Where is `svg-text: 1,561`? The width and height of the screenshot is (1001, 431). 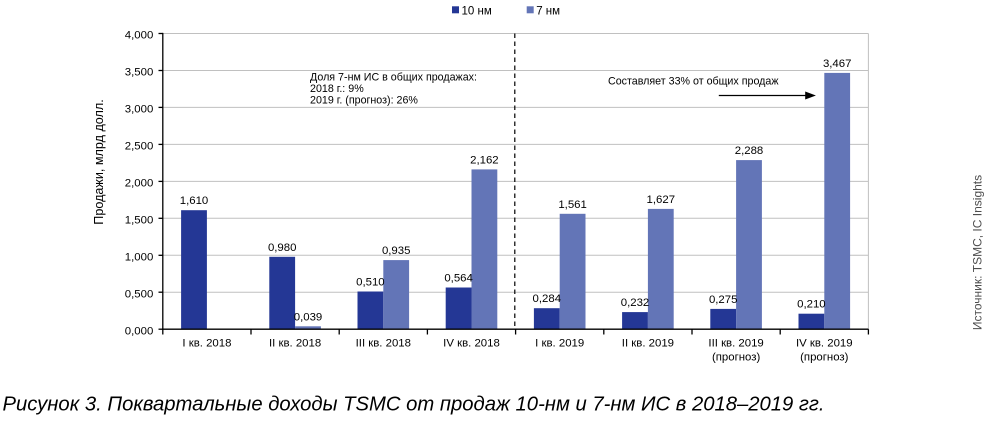 svg-text: 1,561 is located at coordinates (572, 205).